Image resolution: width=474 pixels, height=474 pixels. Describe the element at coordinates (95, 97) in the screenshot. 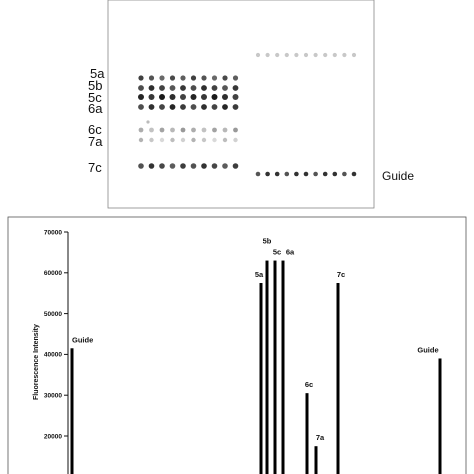

I see `row-label-5c: 5c` at that location.